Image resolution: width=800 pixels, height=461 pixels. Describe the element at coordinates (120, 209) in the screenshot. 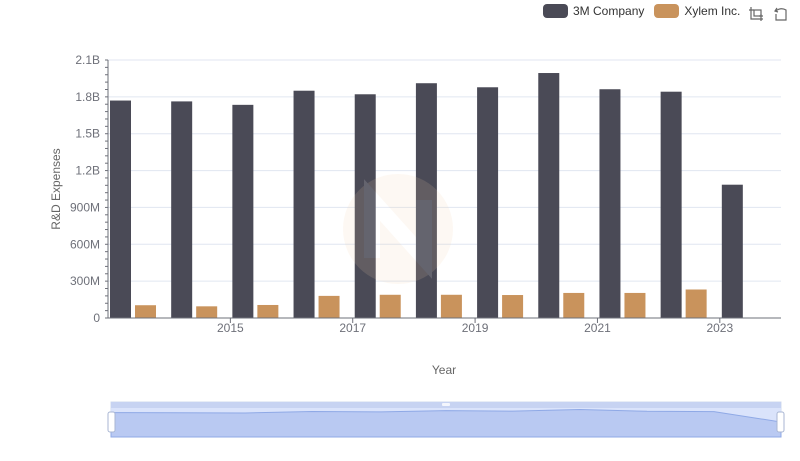

I see `bar-3m-2014` at that location.